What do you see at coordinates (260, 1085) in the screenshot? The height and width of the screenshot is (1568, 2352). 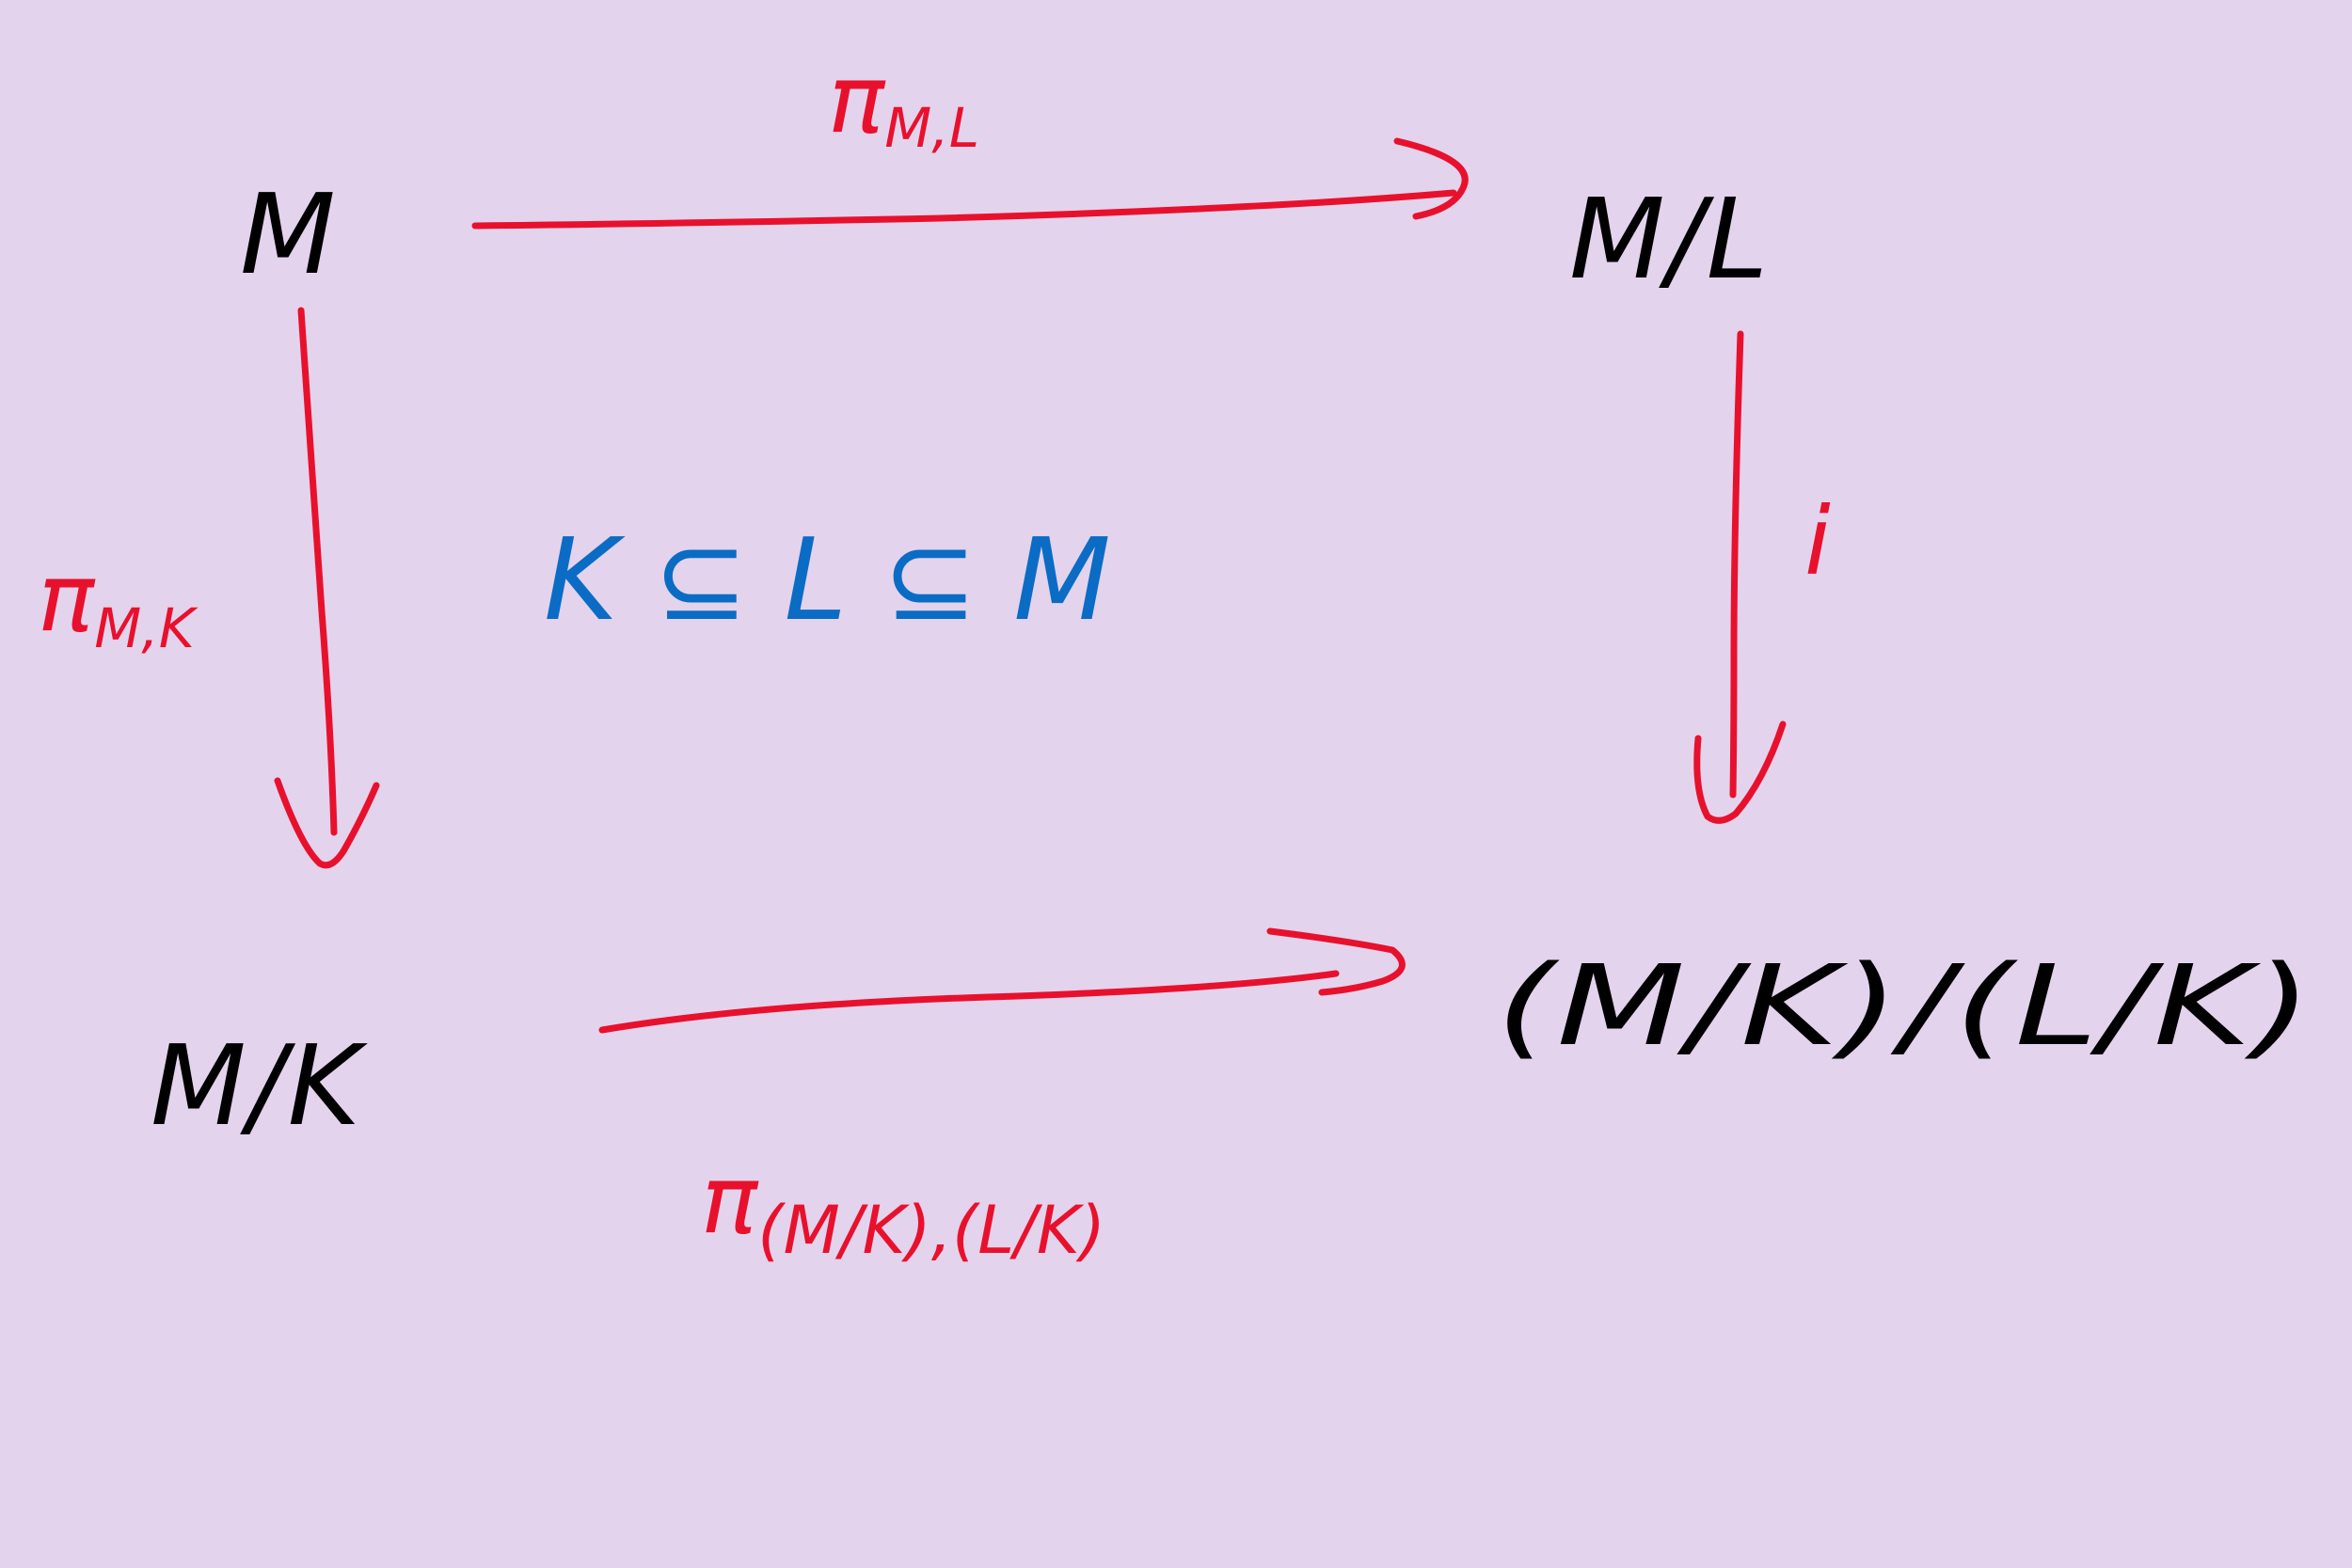 I see `node-m-mod-k: M/K` at bounding box center [260, 1085].